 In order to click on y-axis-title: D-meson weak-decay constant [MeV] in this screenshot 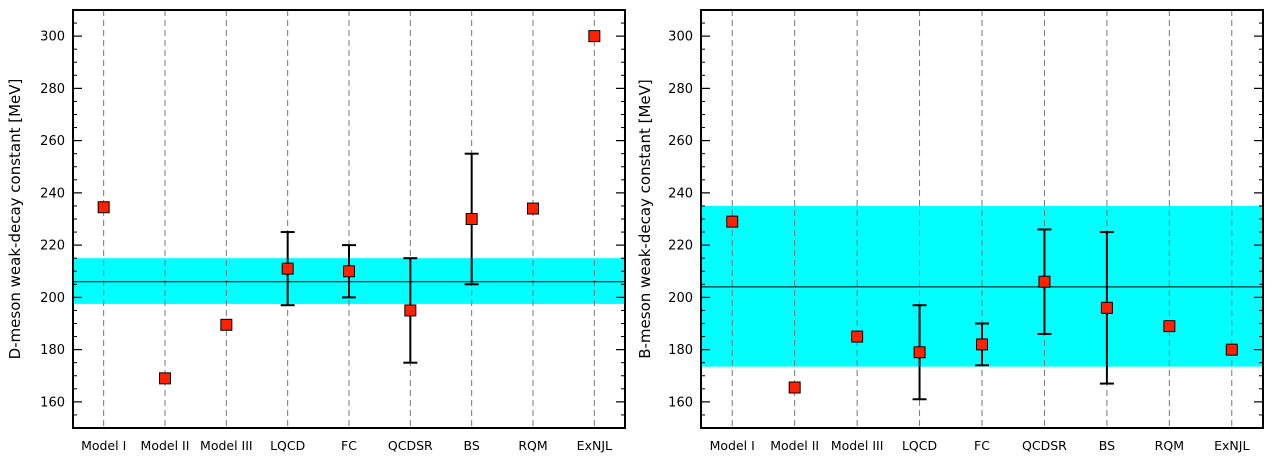, I will do `click(15, 219)`.